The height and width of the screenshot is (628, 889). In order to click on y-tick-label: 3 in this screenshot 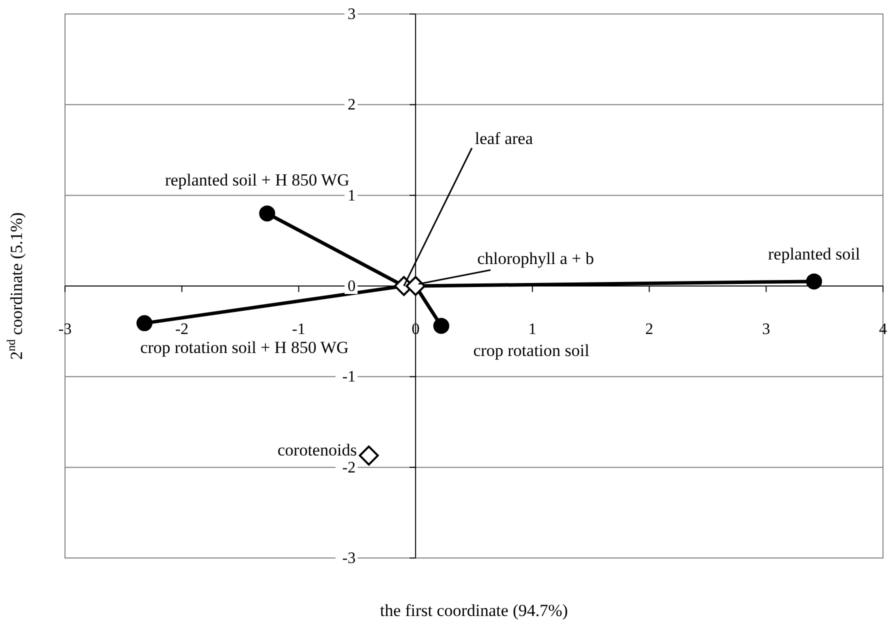, I will do `click(352, 14)`.